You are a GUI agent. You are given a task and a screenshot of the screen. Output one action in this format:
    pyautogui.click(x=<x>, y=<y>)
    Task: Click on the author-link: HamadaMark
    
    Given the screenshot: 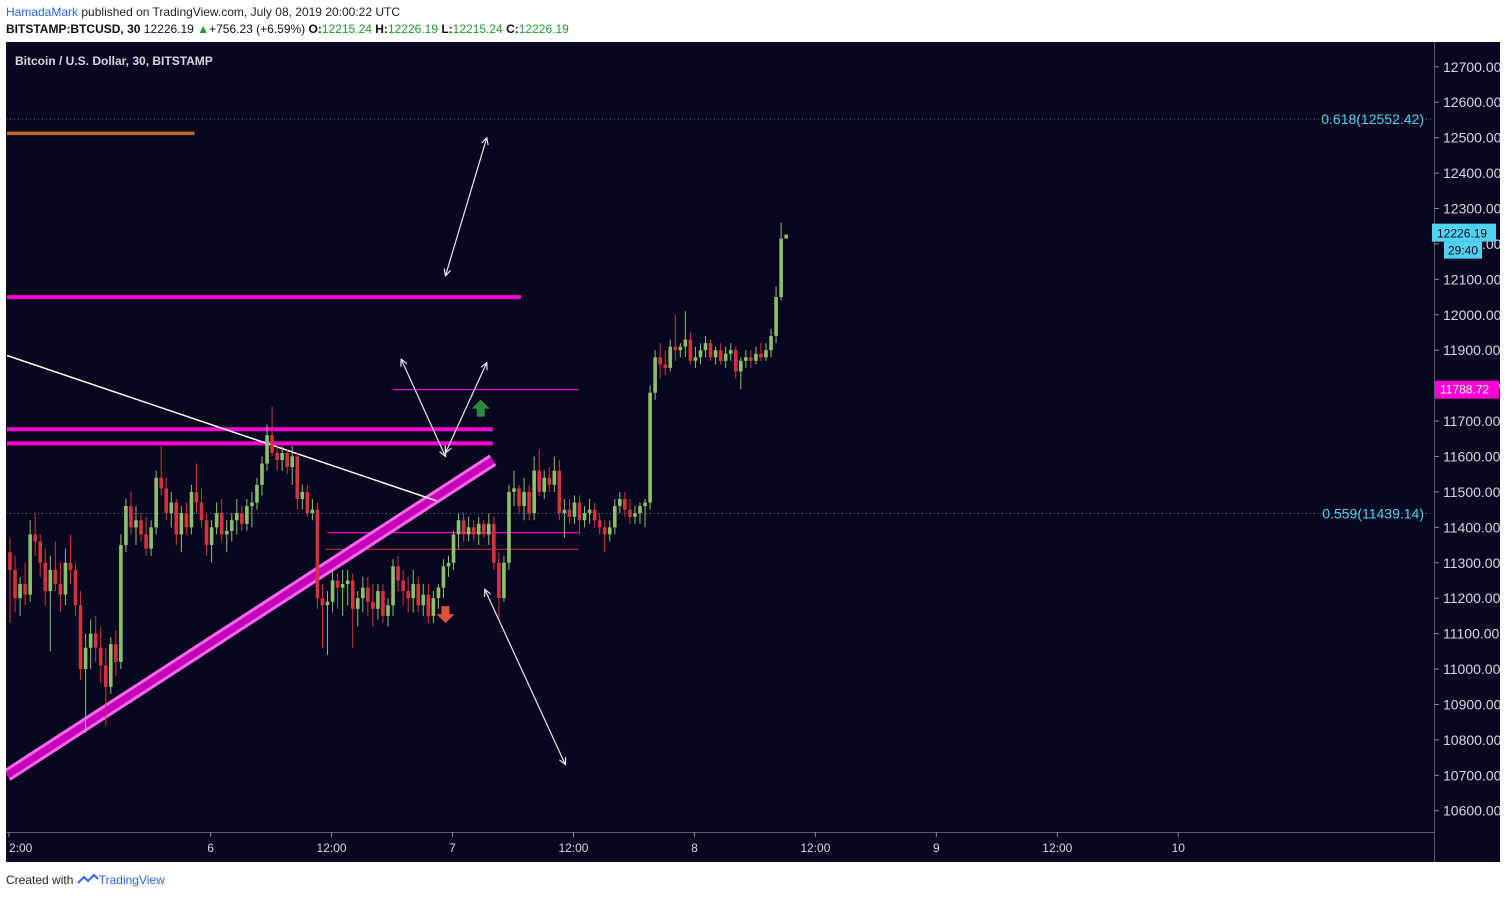 What is the action you would take?
    pyautogui.click(x=42, y=12)
    